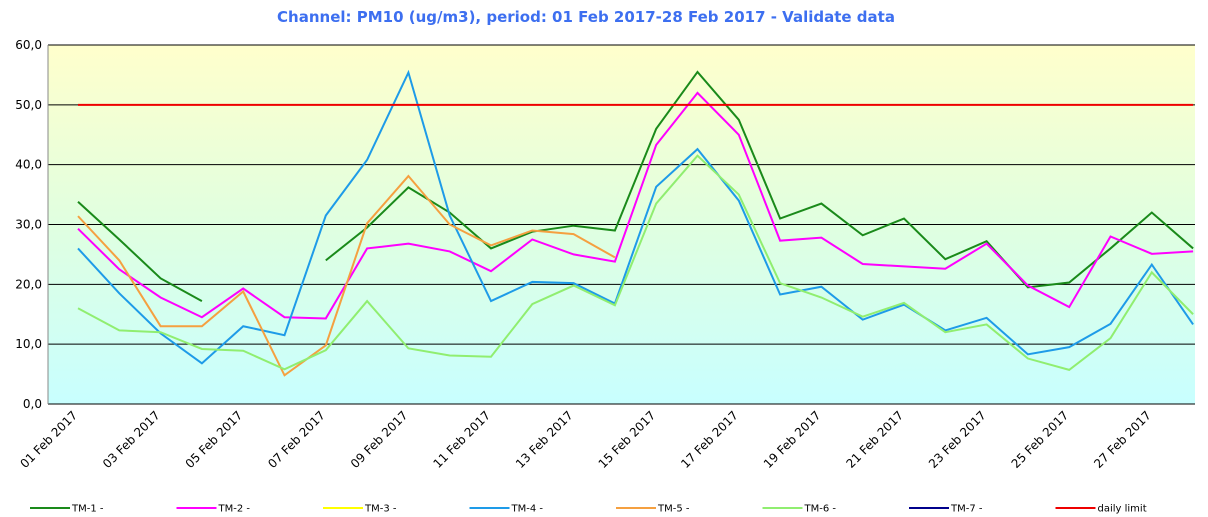 The height and width of the screenshot is (517, 1208). I want to click on x-tick-label: 05 Feb 2017, so click(214, 439).